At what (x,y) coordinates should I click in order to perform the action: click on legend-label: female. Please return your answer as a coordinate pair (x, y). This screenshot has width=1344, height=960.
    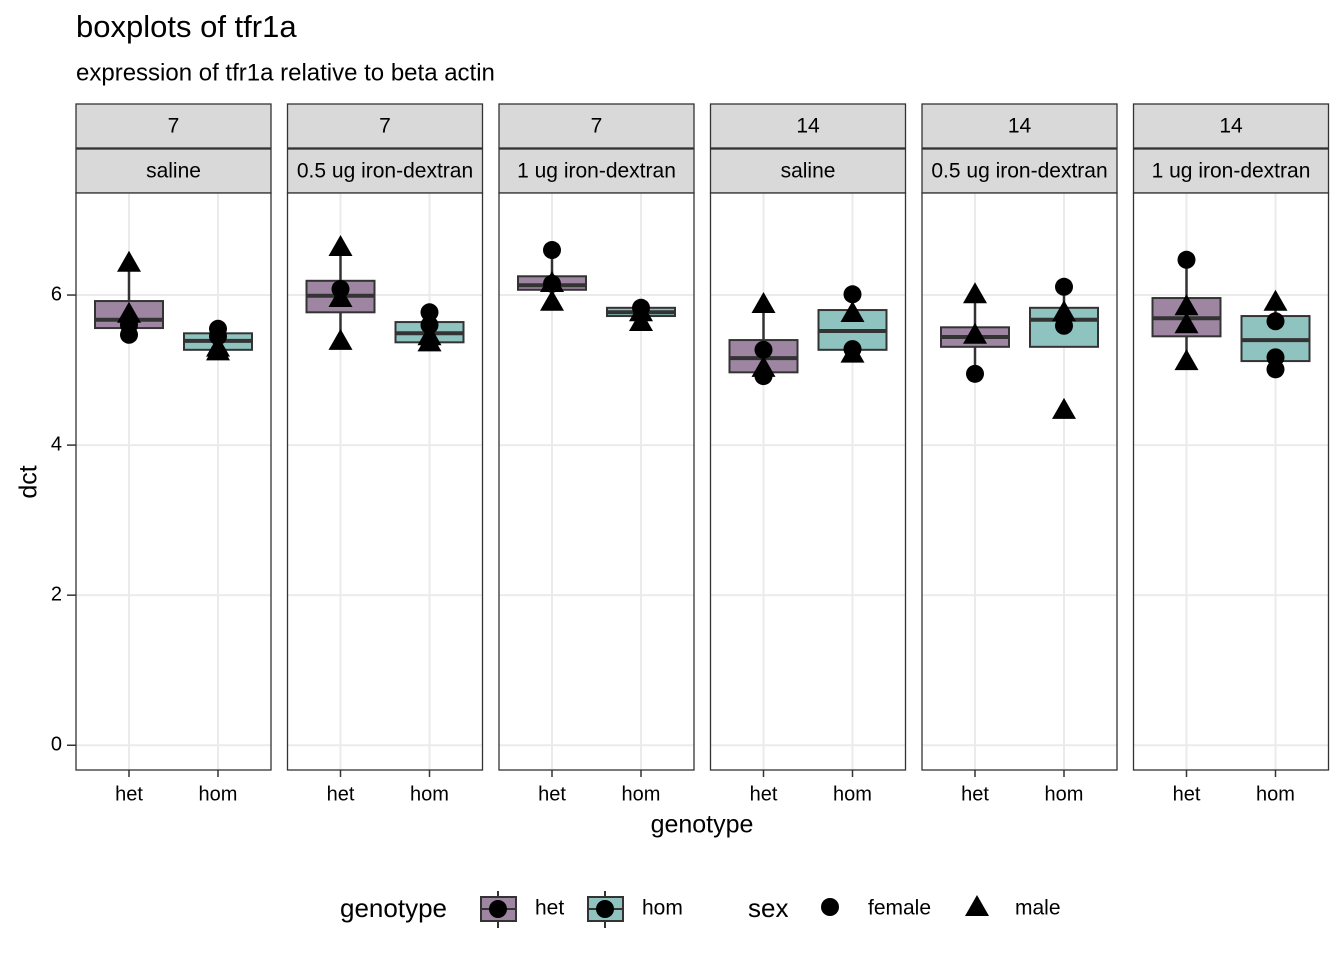
    Looking at the image, I should click on (899, 908).